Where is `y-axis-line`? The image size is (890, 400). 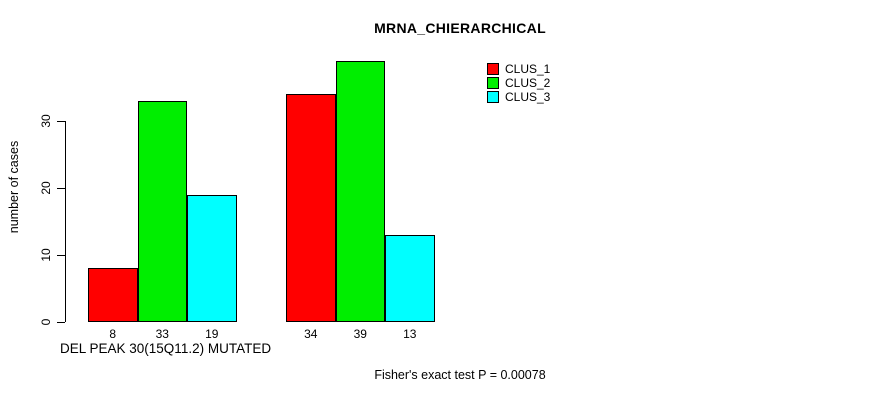
y-axis-line is located at coordinates (65, 221).